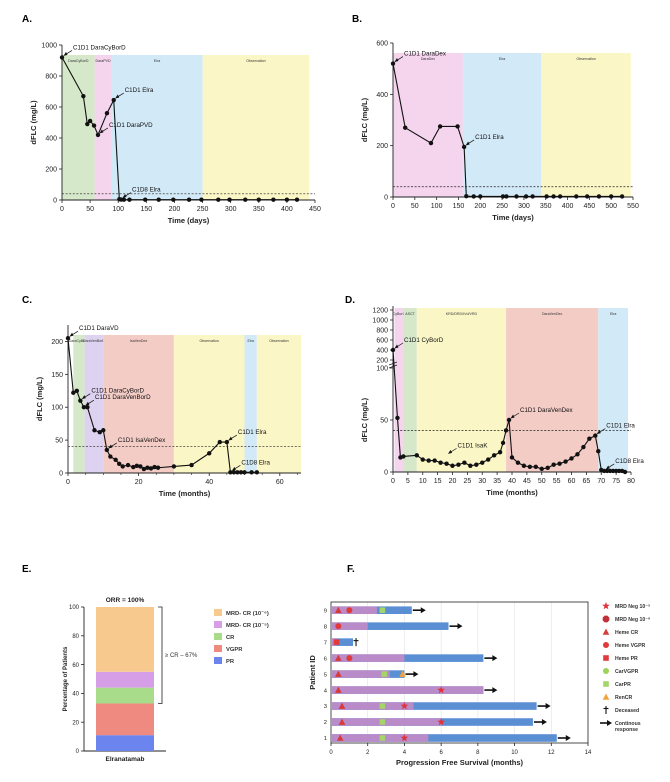  Describe the element at coordinates (527, 481) in the screenshot. I see `x-tick-label: 45` at that location.